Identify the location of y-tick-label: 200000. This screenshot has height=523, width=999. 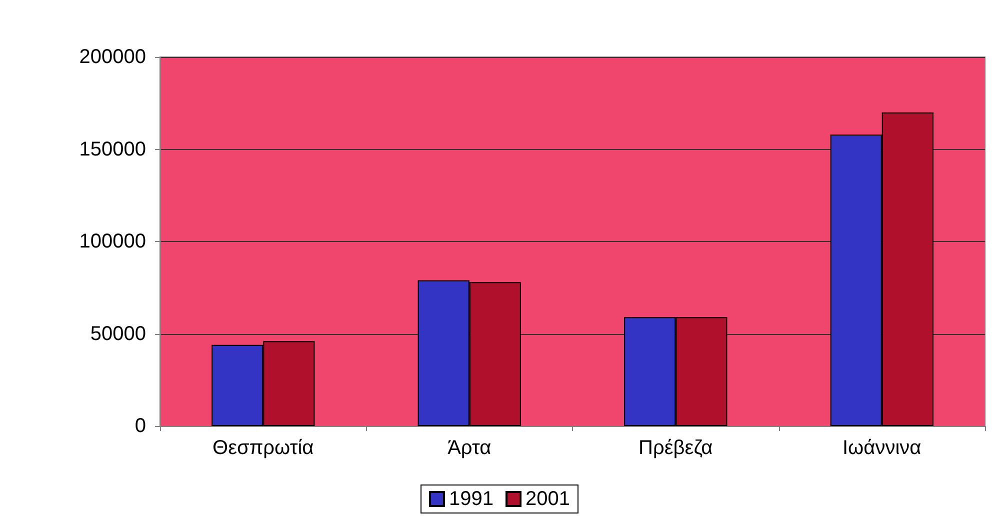
(112, 57).